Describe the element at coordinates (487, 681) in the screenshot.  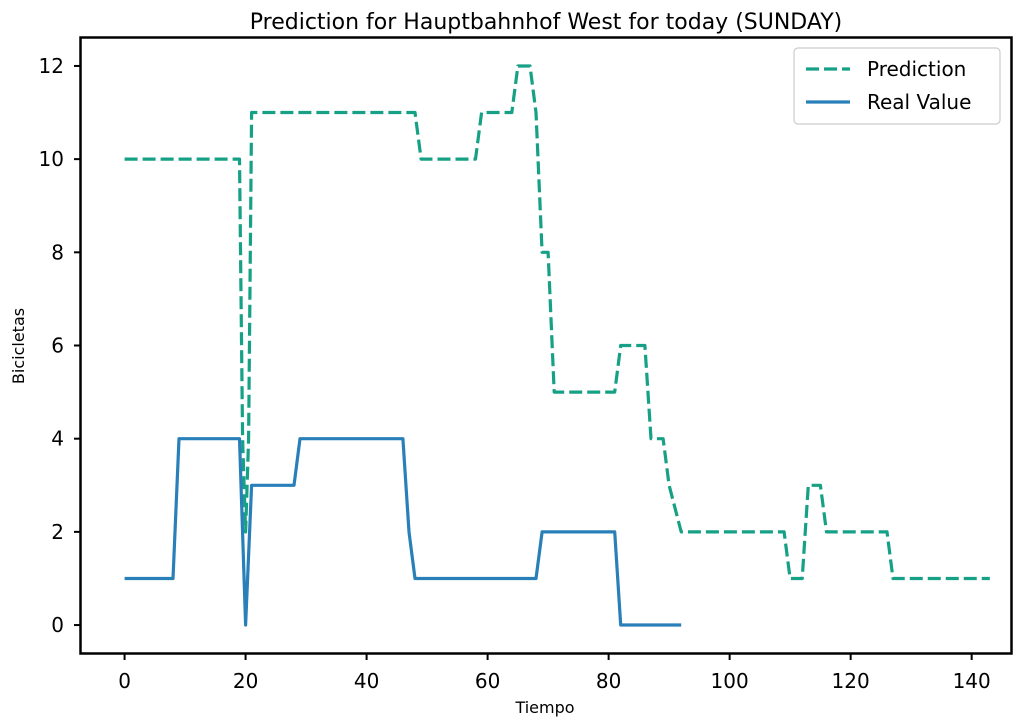
I see `x-tick-label: 60` at that location.